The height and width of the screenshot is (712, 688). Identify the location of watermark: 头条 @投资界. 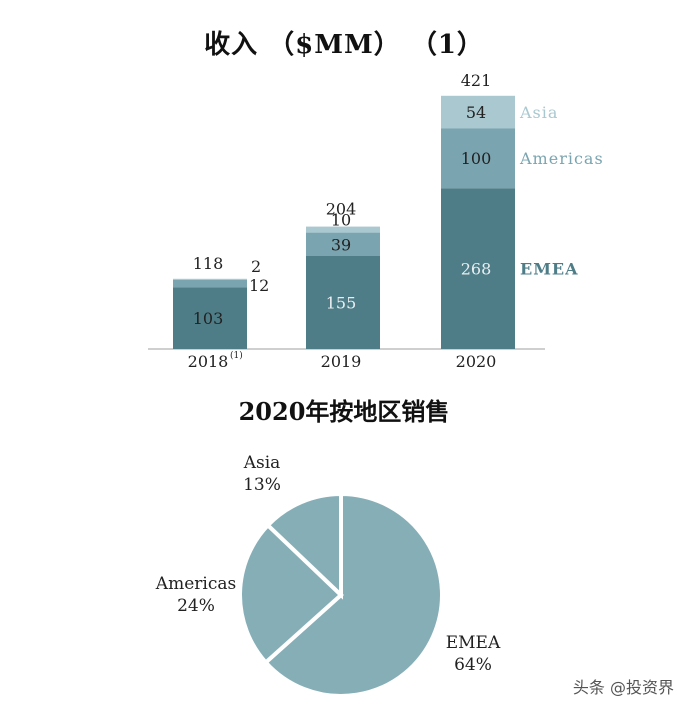
(623, 687).